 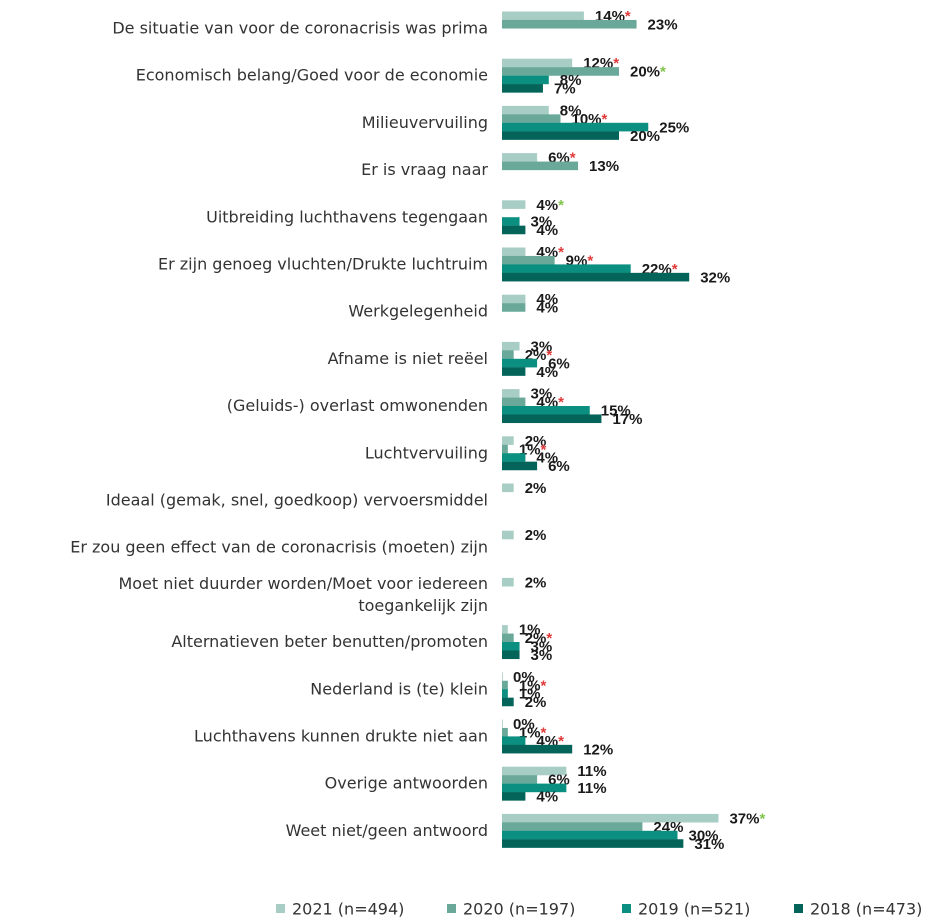 What do you see at coordinates (348, 909) in the screenshot?
I see `legend-label: 2021 (n=494)` at bounding box center [348, 909].